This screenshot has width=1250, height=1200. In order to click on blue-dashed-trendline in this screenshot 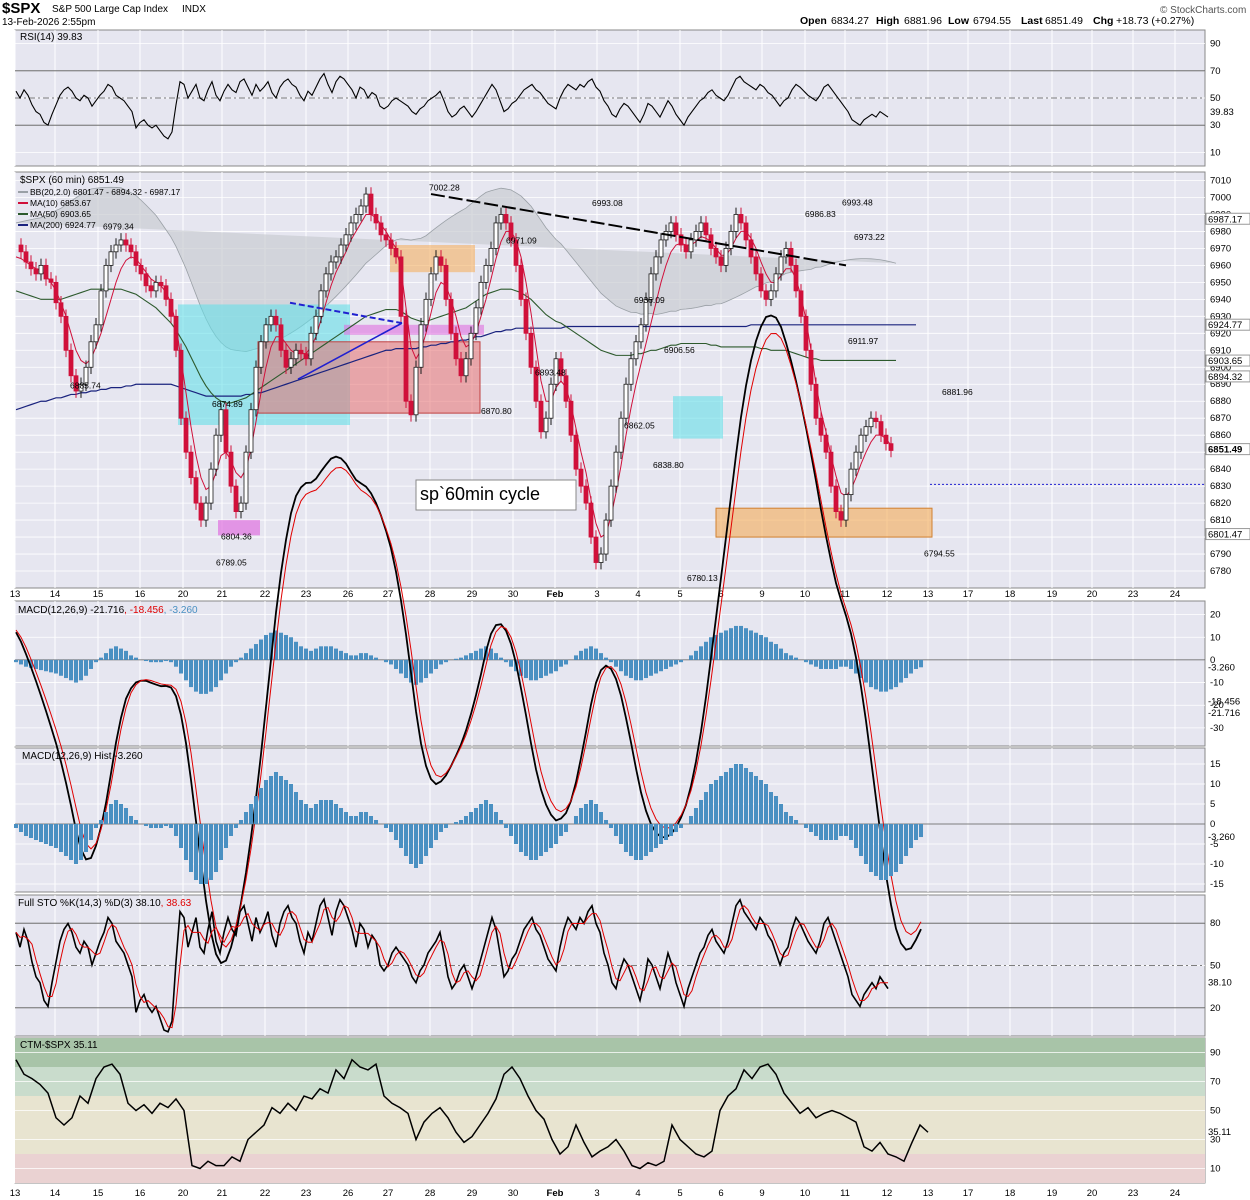, I will do `click(346, 313)`.